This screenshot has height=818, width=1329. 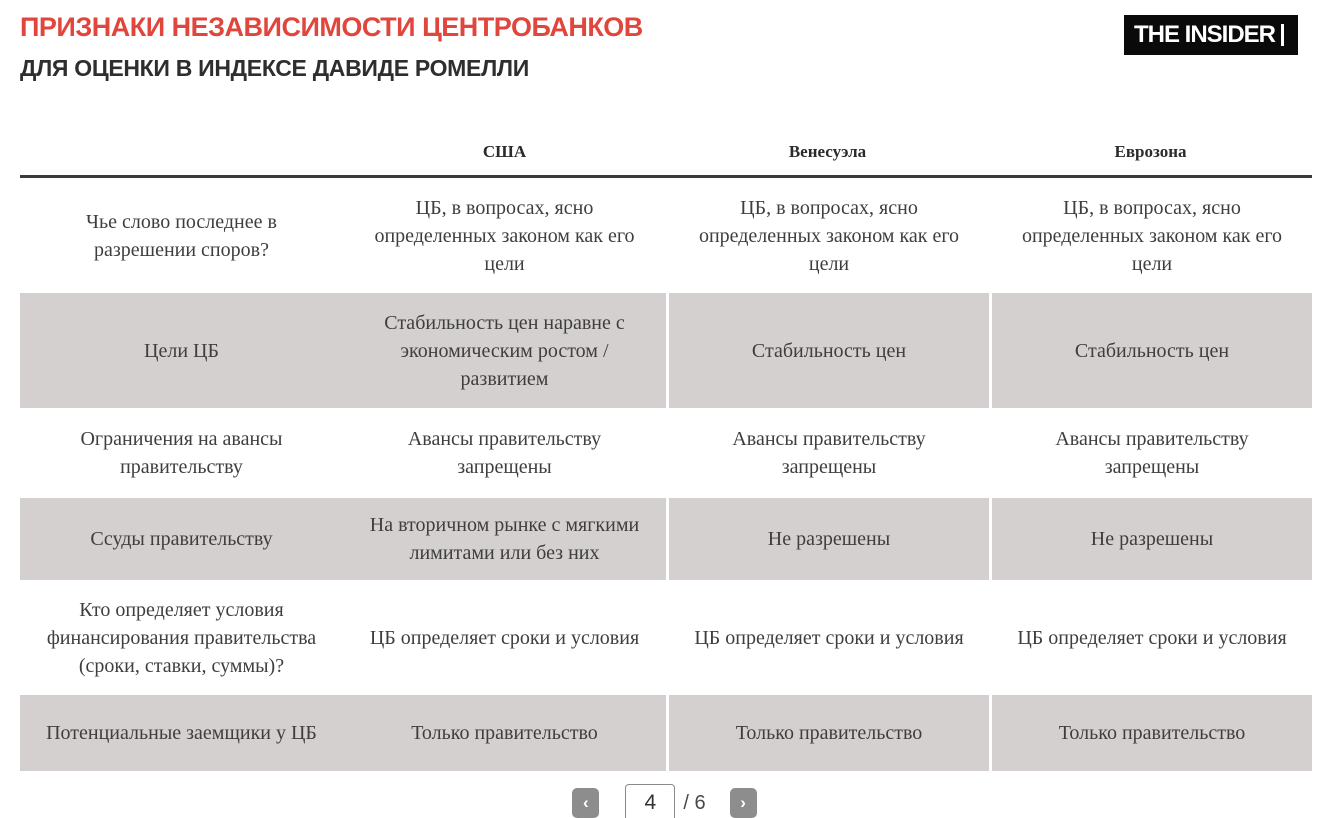 What do you see at coordinates (181, 156) in the screenshot?
I see `row-label-header` at bounding box center [181, 156].